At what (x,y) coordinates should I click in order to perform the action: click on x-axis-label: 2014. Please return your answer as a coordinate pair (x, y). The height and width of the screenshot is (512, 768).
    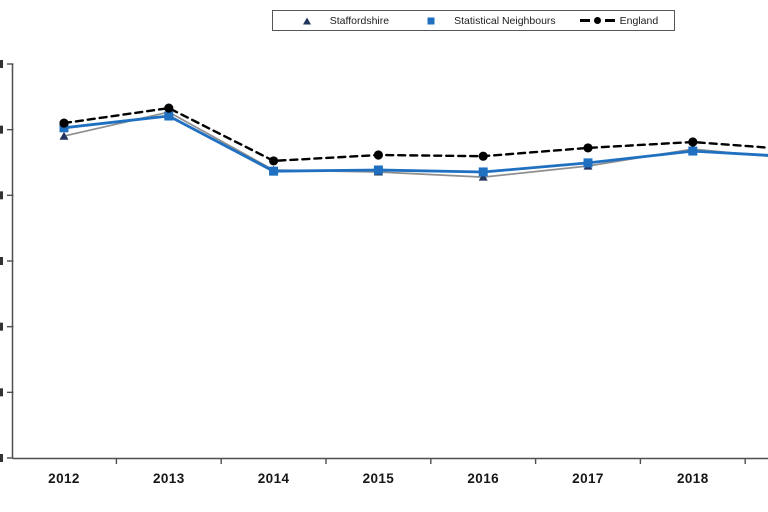
    Looking at the image, I should click on (274, 478).